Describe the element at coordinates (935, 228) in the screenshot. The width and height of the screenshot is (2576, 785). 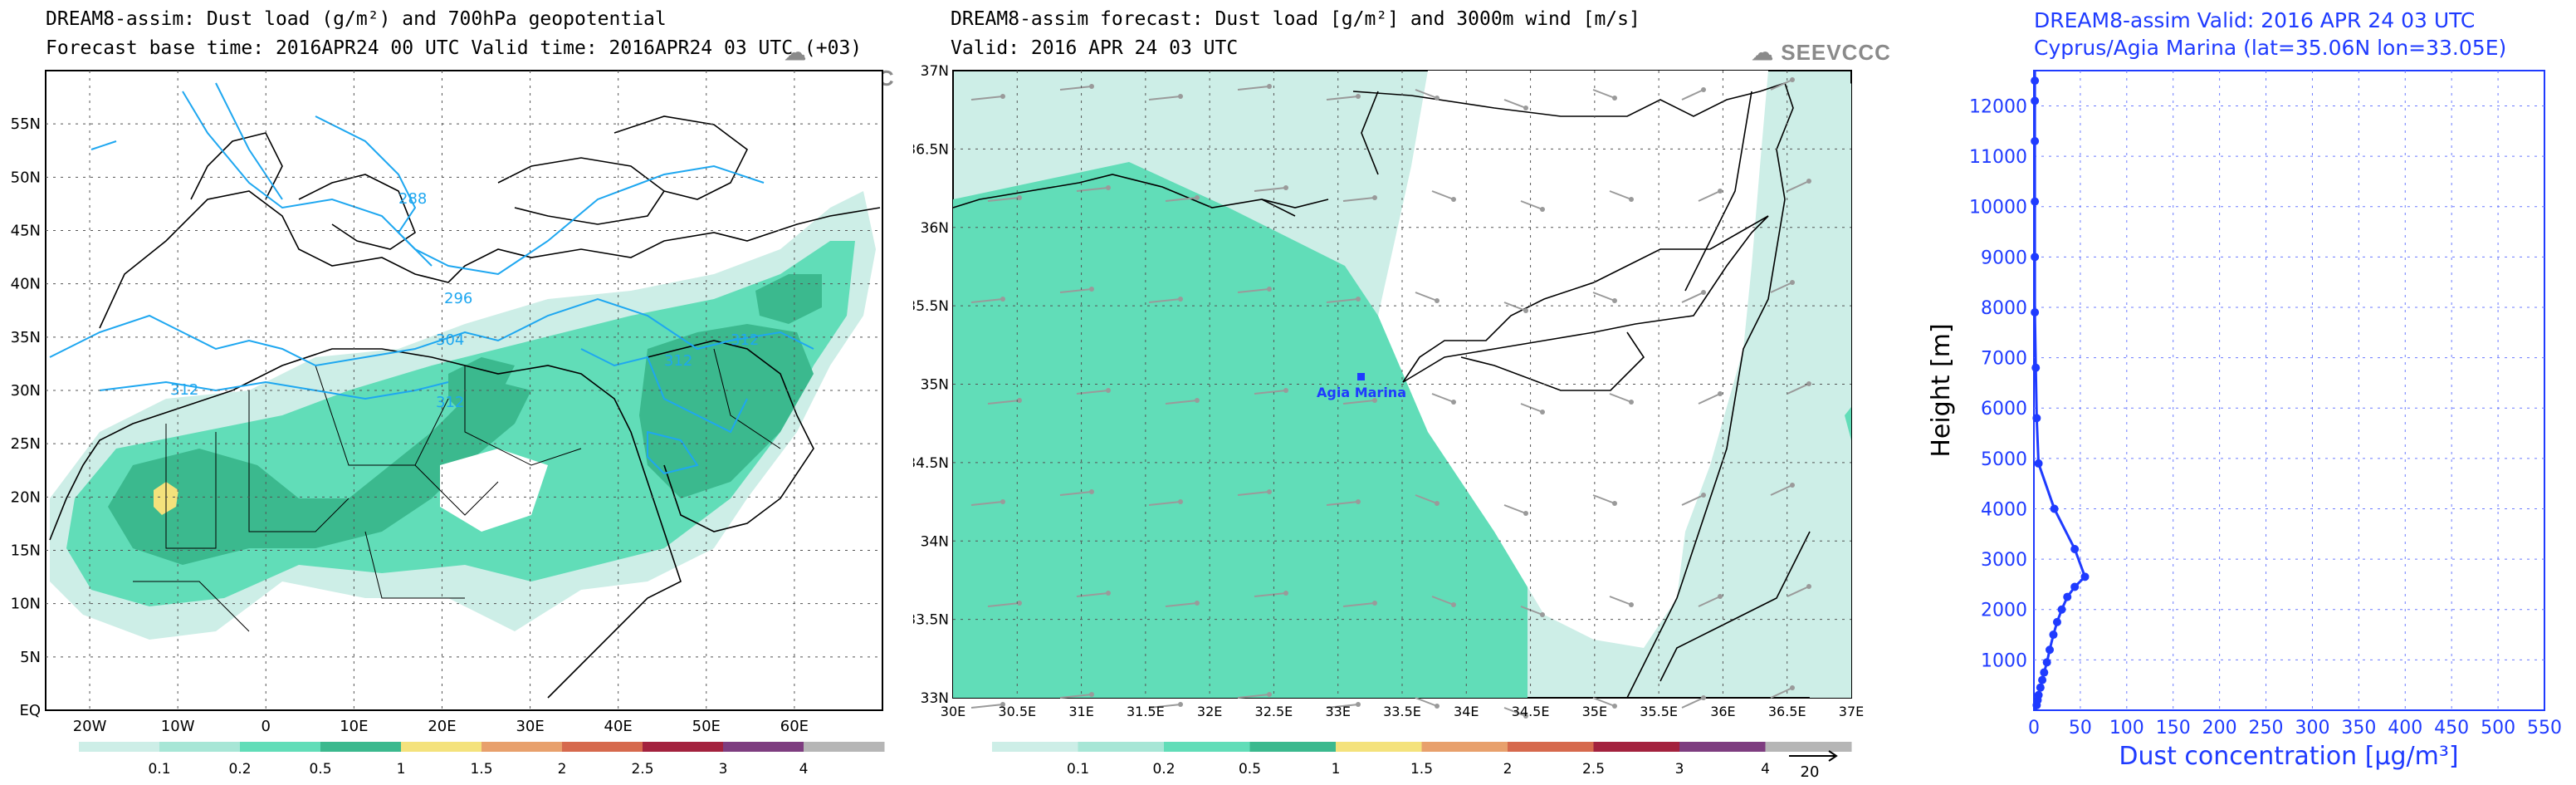
I see `lat-tick-label: 36N` at that location.